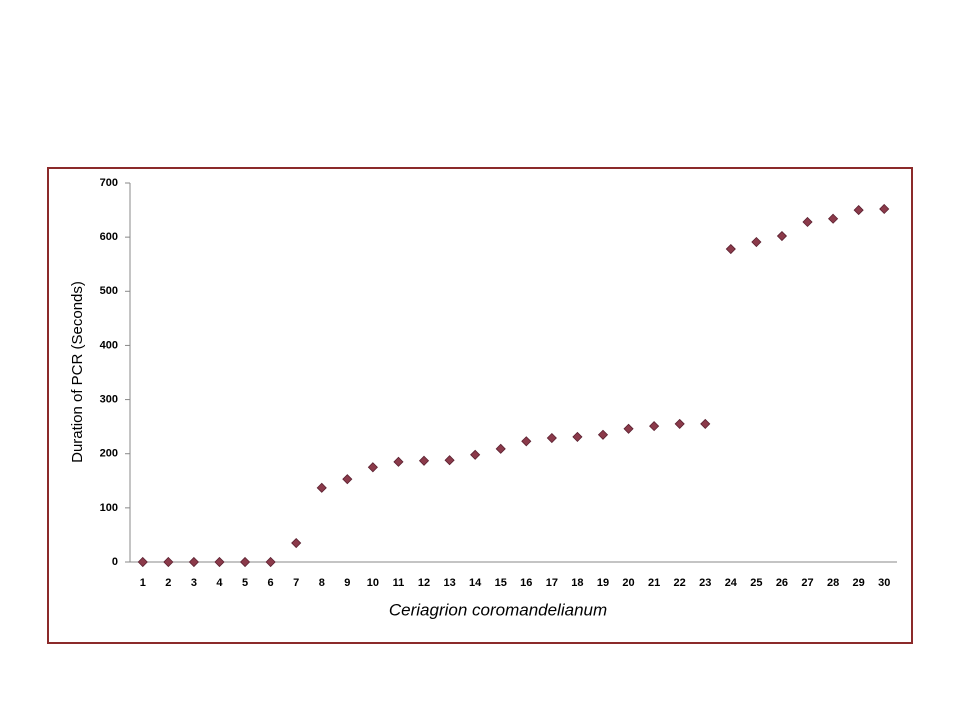 This screenshot has height=720, width=960. Describe the element at coordinates (552, 583) in the screenshot. I see `x-tick-label: 17` at that location.